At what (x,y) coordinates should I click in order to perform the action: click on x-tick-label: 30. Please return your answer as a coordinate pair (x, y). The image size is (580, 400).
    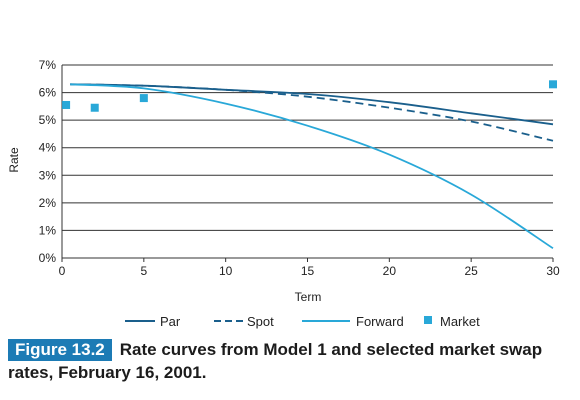
    Looking at the image, I should click on (553, 271).